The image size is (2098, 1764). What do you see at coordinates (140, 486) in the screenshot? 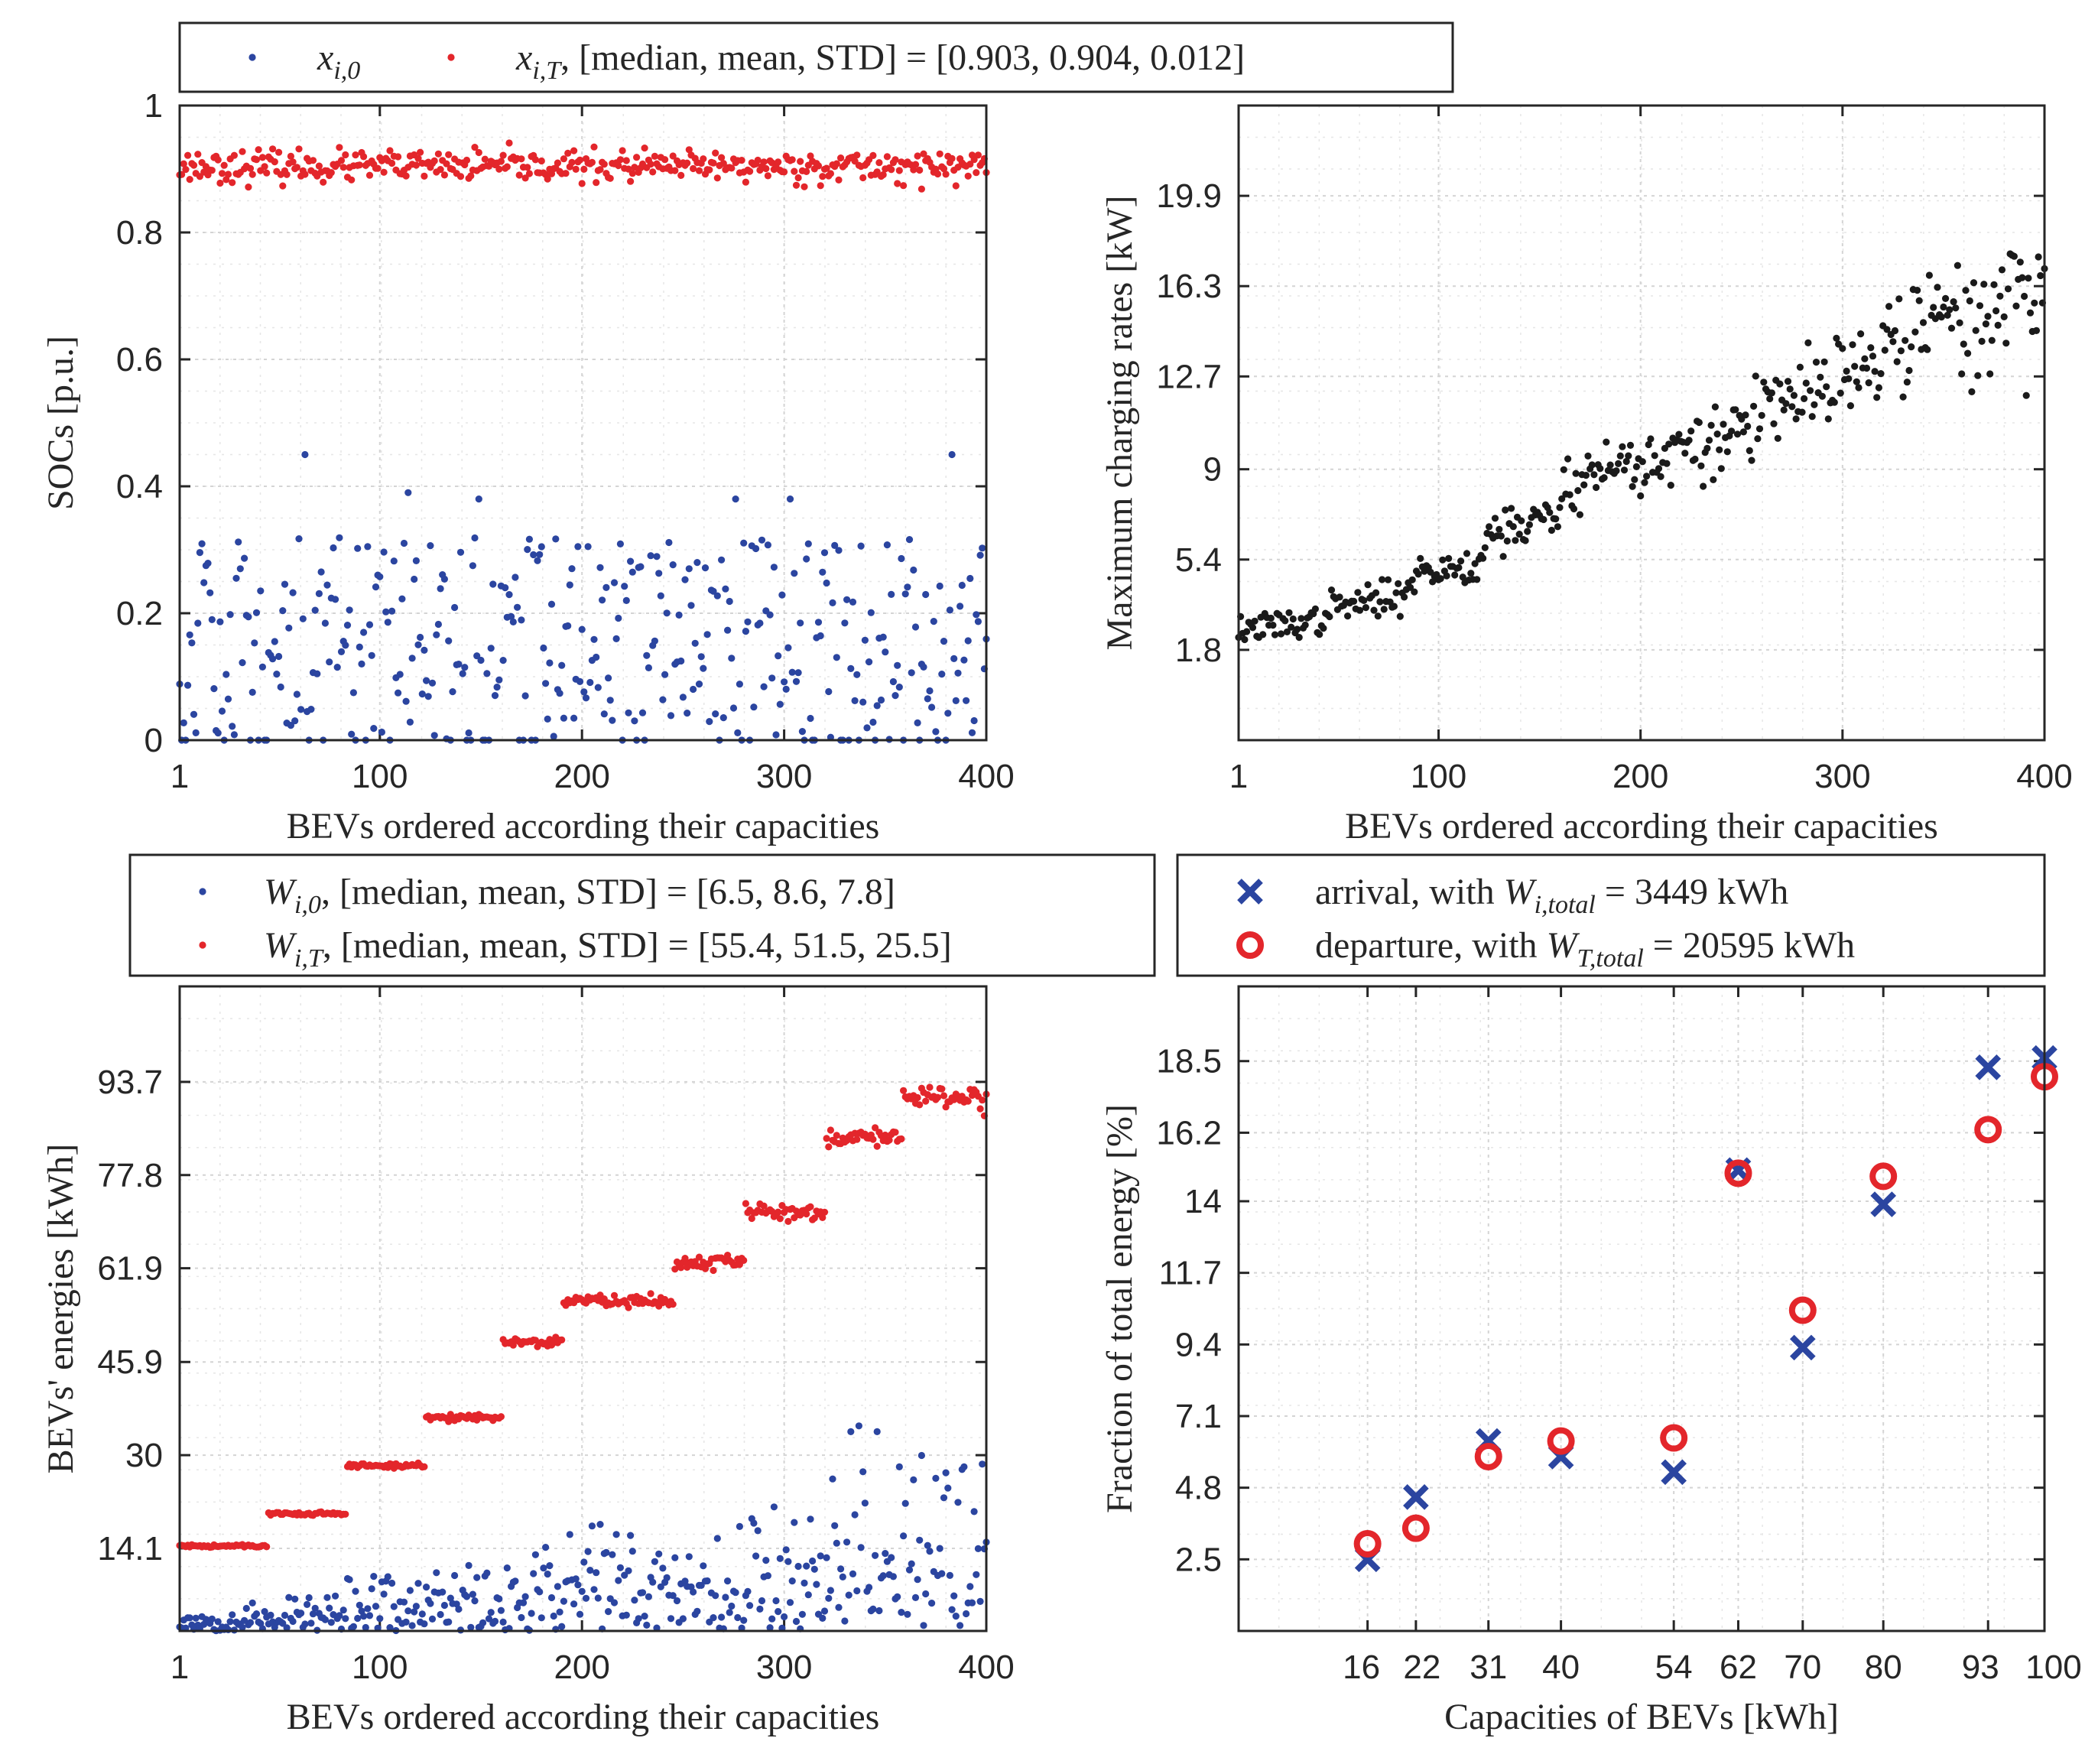
I see `y-tick-label: 0.4` at bounding box center [140, 486].